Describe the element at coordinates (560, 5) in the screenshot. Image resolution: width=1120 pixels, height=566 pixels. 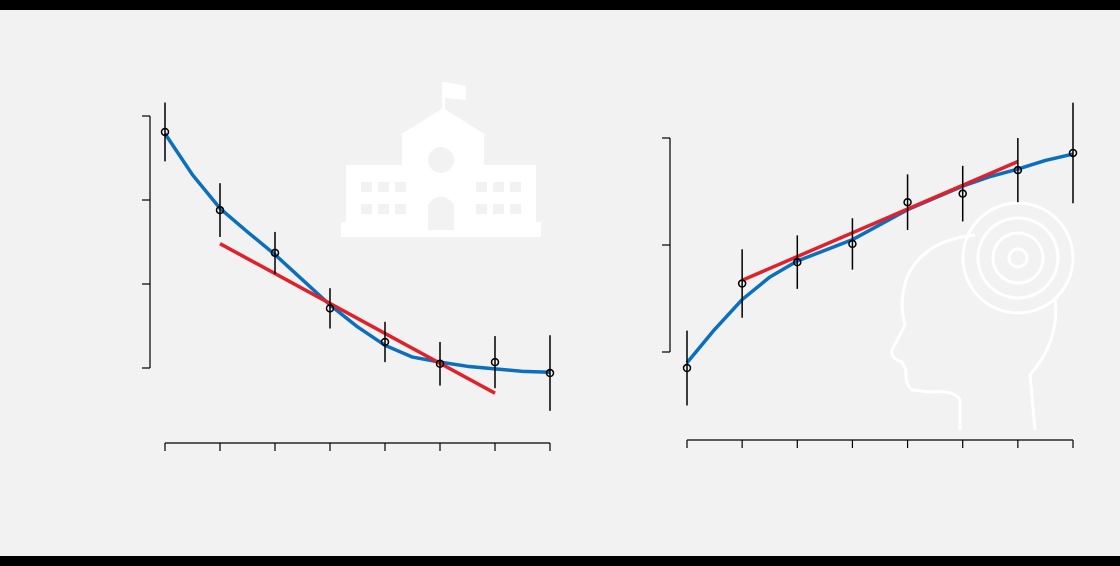
I see `top-border` at that location.